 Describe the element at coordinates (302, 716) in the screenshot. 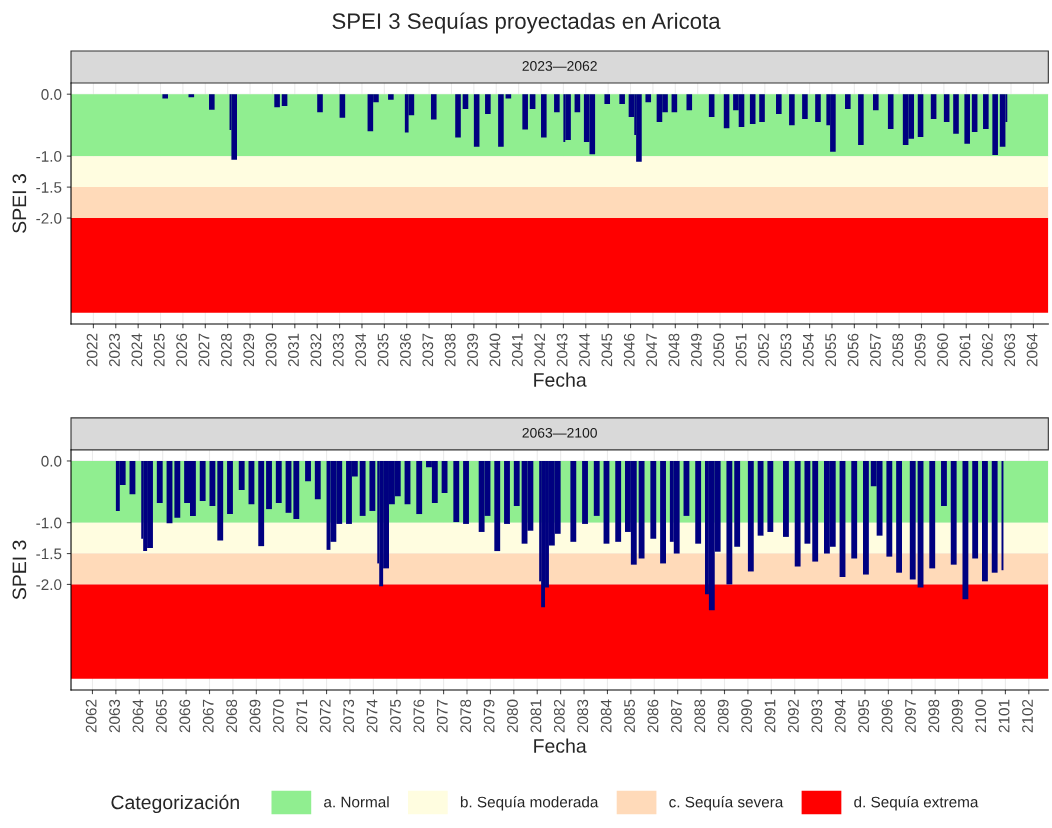

I see `x-tick-label: 2071` at that location.